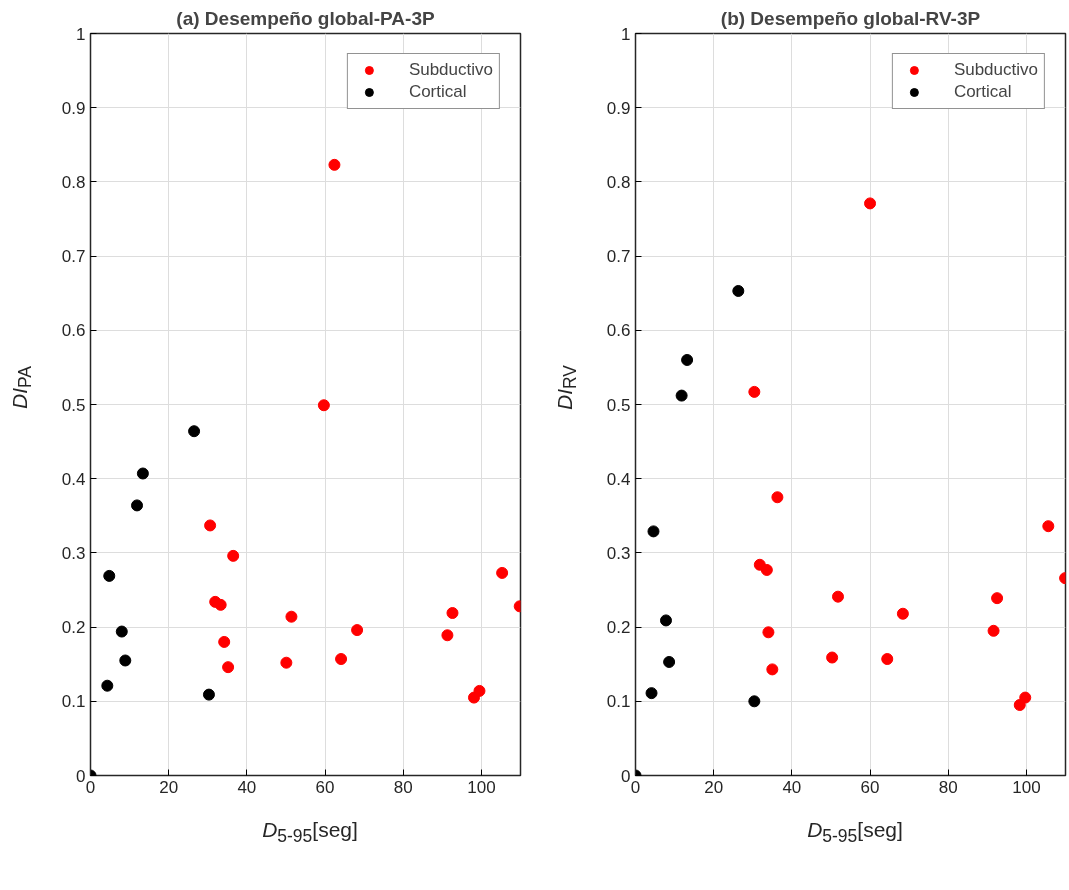 Image resolution: width=1069 pixels, height=890 pixels. Describe the element at coordinates (850, 18) in the screenshot. I see `chart-title: (b) Desempeño global-RV-3P` at that location.